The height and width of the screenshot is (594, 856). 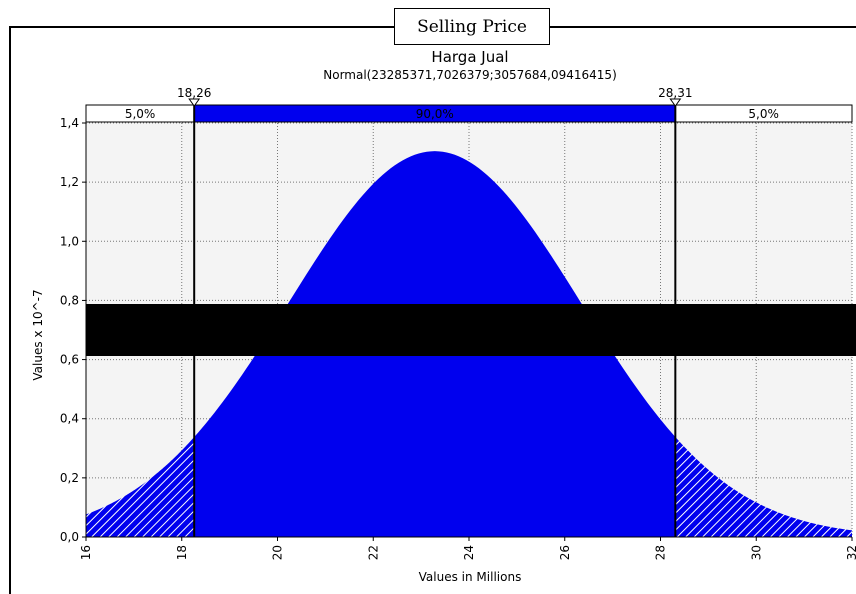 I want to click on redaction-bar, so click(x=471, y=330).